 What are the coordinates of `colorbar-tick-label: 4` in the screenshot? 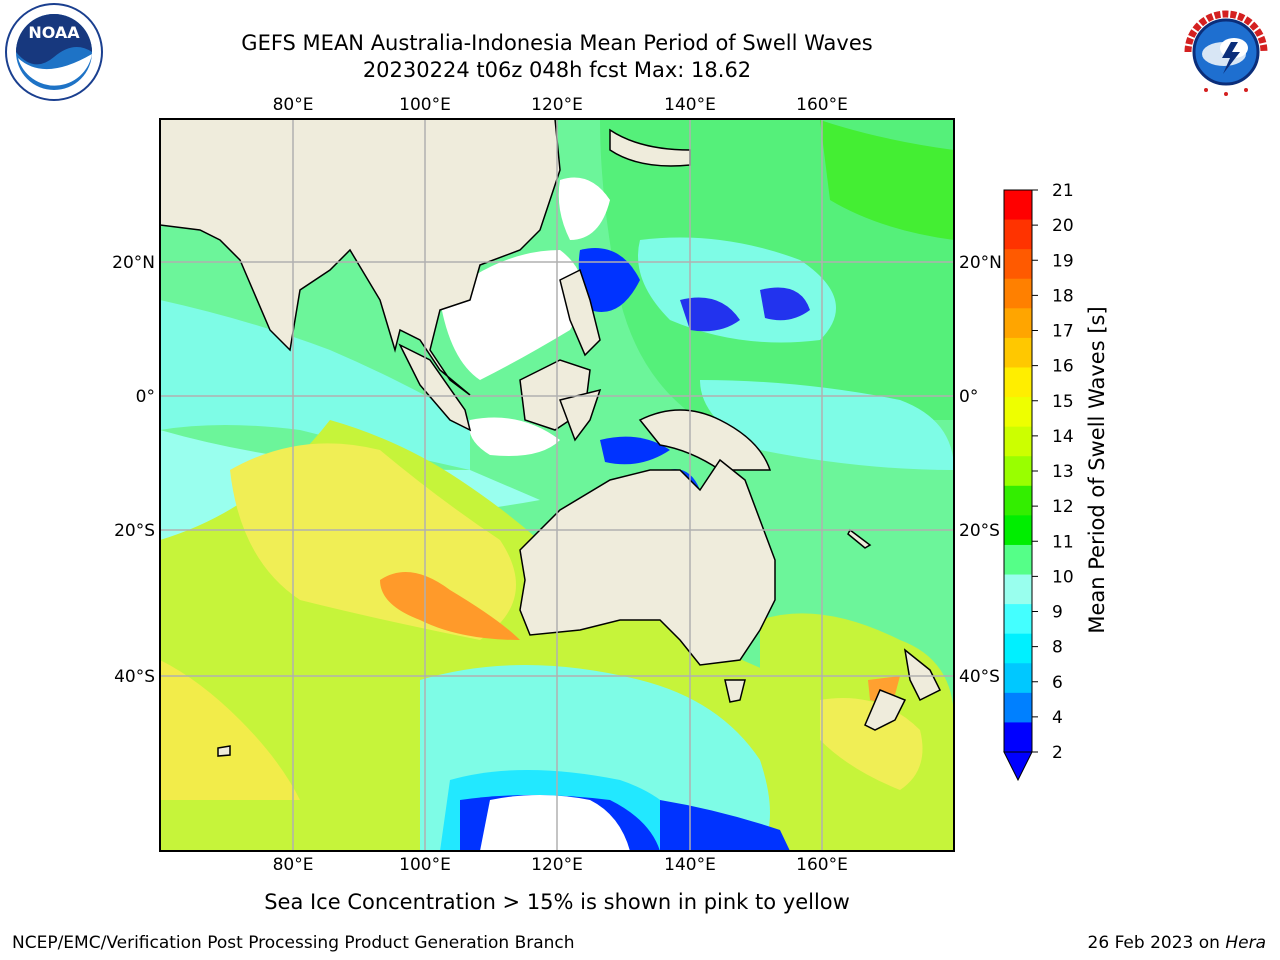 It's located at (1057, 718).